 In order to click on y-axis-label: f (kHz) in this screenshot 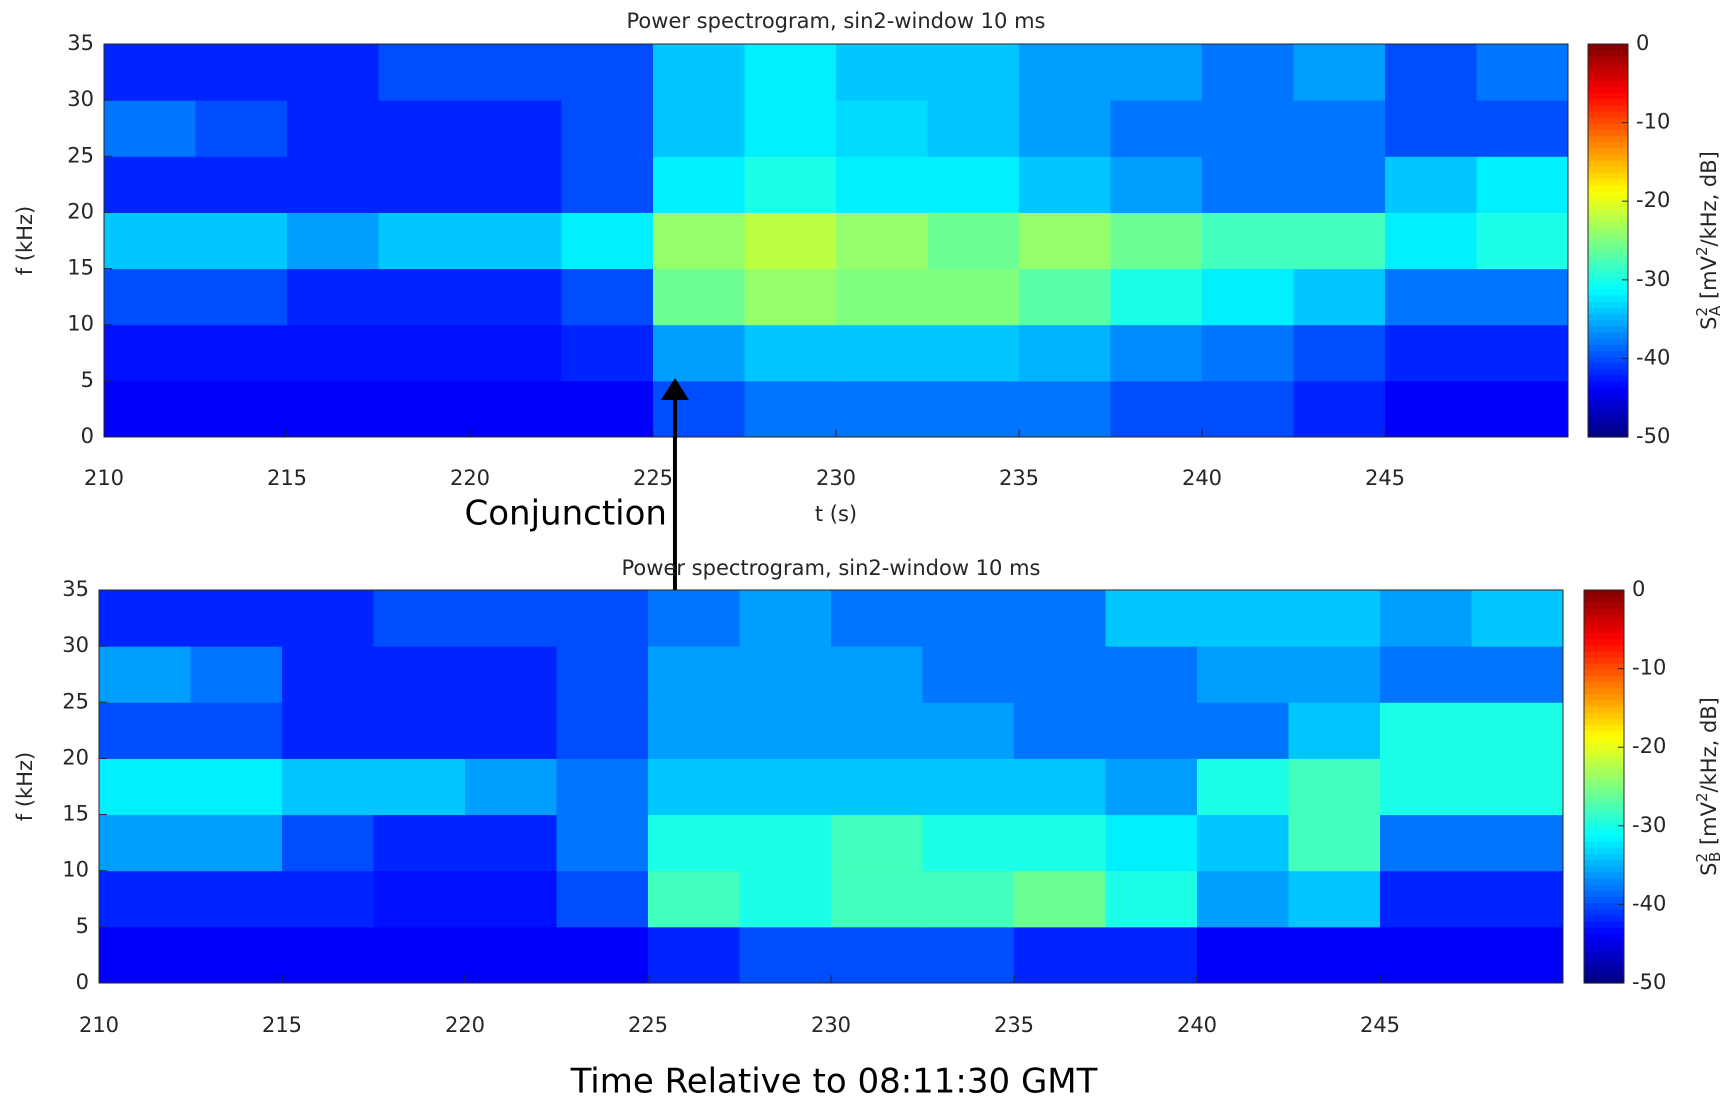, I will do `click(25, 786)`.